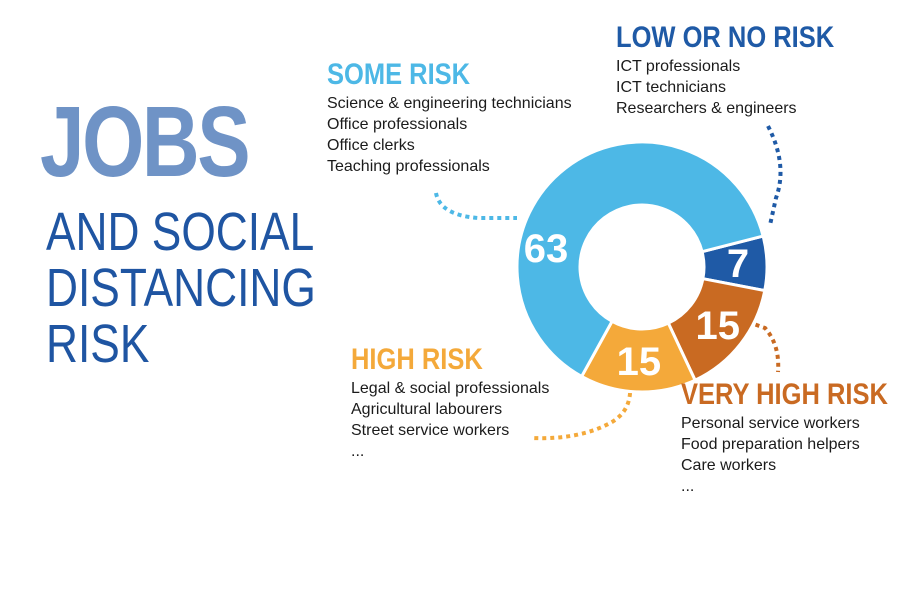 This screenshot has width=901, height=601. What do you see at coordinates (427, 409) in the screenshot?
I see `list-item: Agricultural labourers` at bounding box center [427, 409].